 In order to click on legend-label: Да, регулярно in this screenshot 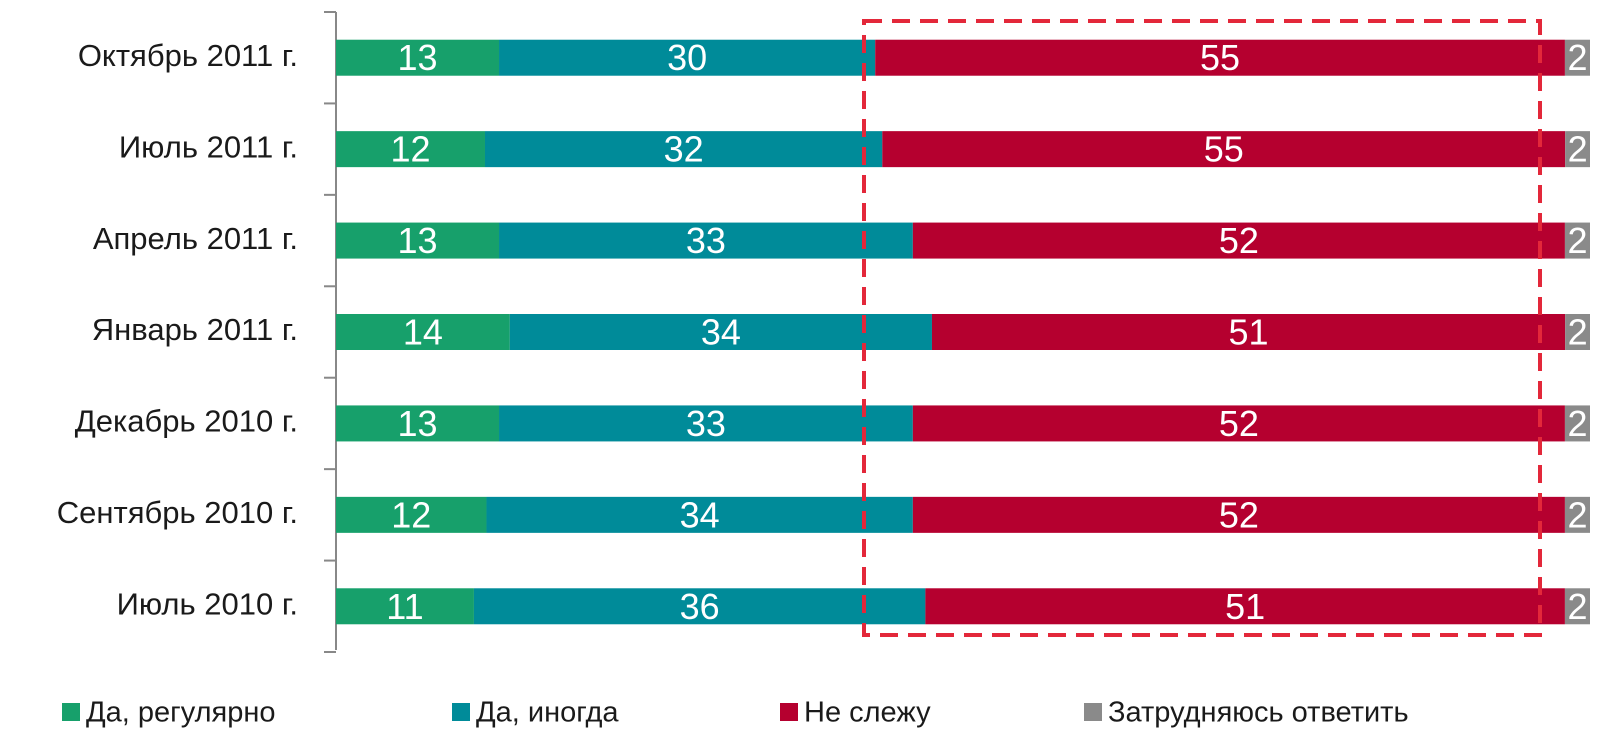, I will do `click(180, 713)`.